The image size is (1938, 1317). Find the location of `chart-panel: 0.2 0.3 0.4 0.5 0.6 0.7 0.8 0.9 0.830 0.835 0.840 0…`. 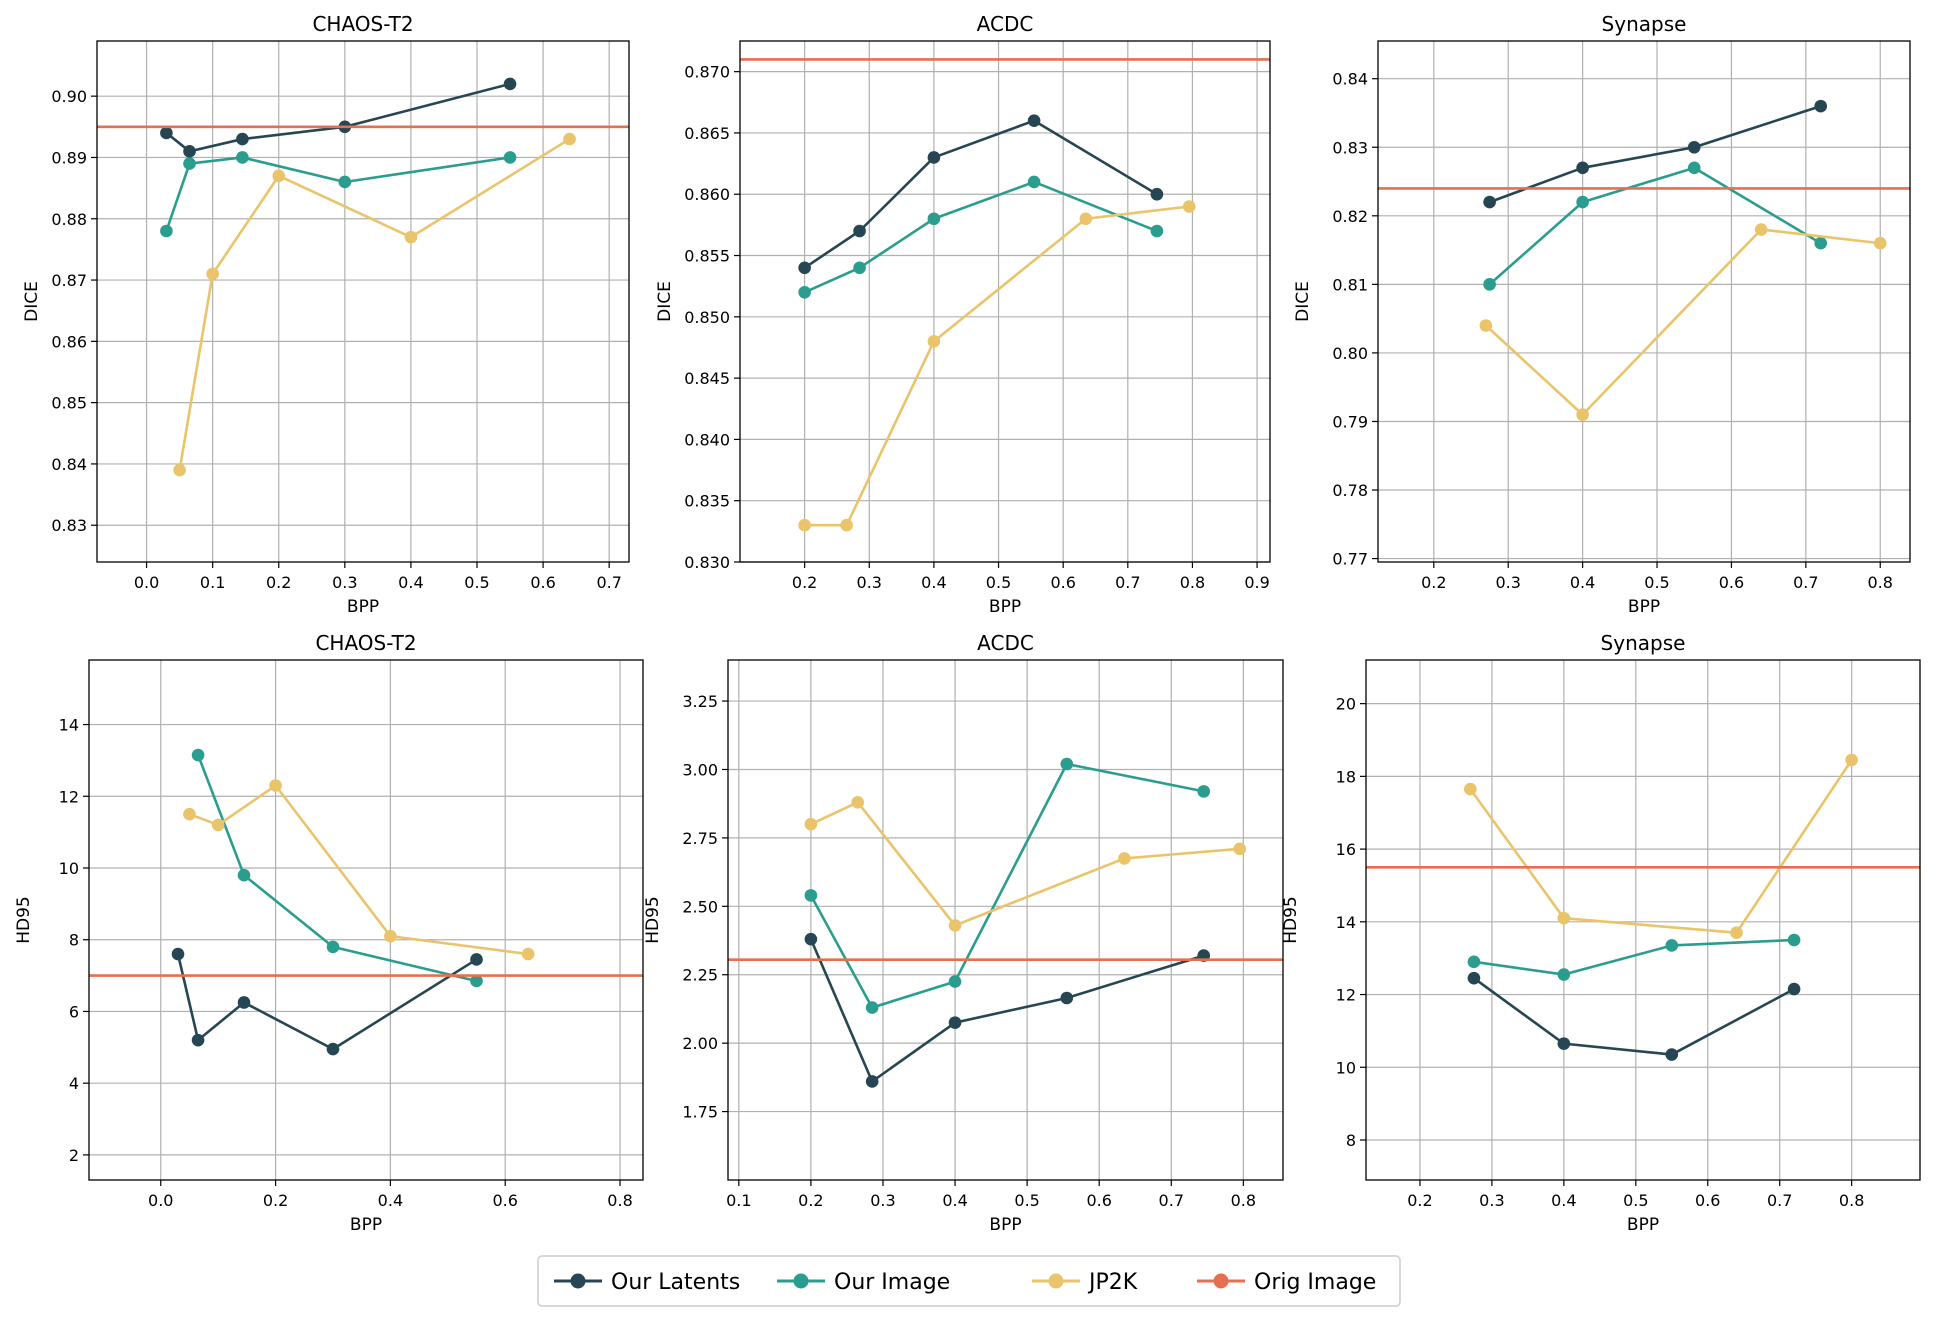

chart-panel: 0.2 0.3 0.4 0.5 0.6 0.7 0.8 0.9 0.830 0.835 0.840 0… is located at coordinates (963, 314).